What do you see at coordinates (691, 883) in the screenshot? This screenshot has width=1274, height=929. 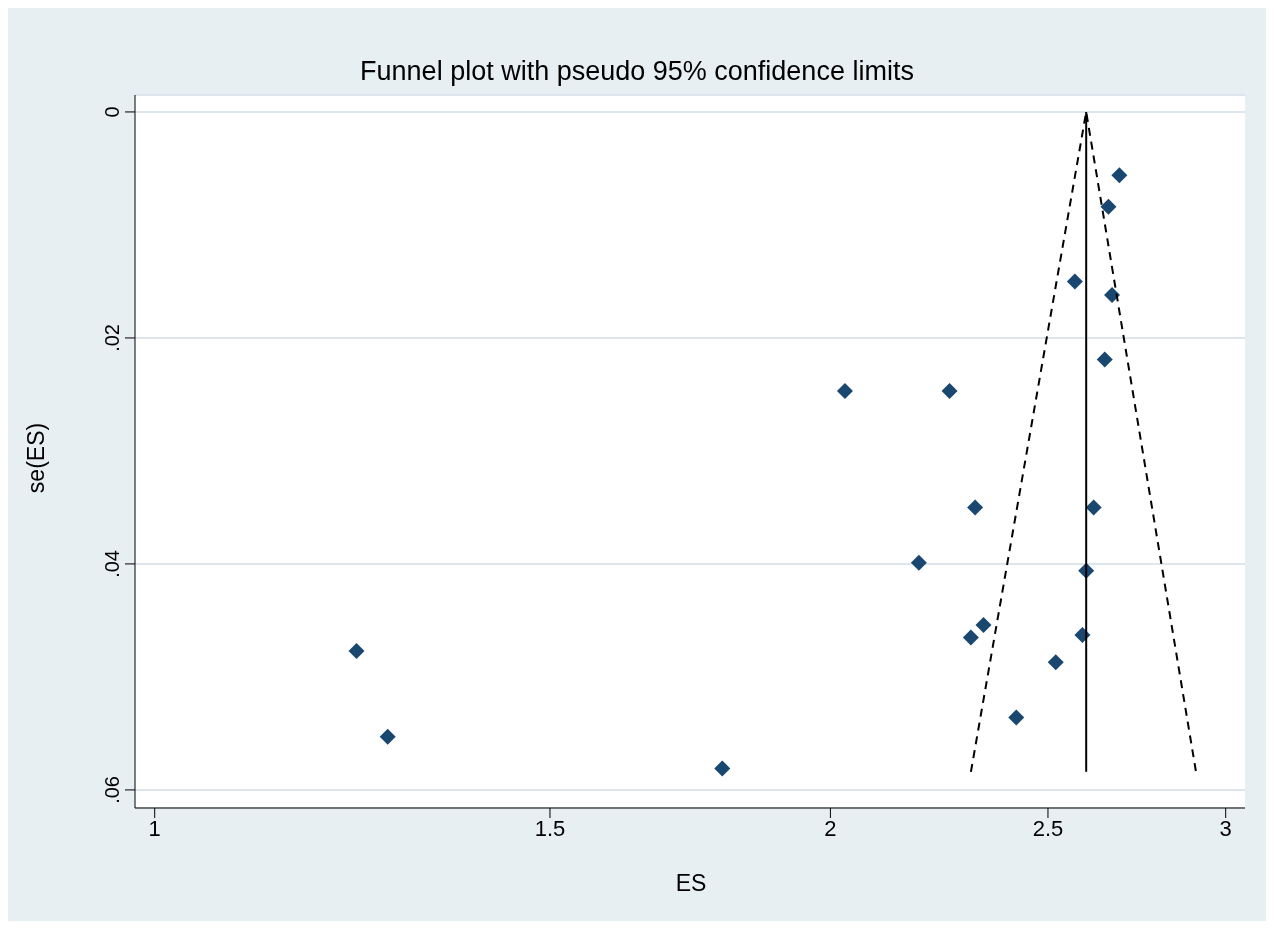 I see `x-axis-title: ES` at bounding box center [691, 883].